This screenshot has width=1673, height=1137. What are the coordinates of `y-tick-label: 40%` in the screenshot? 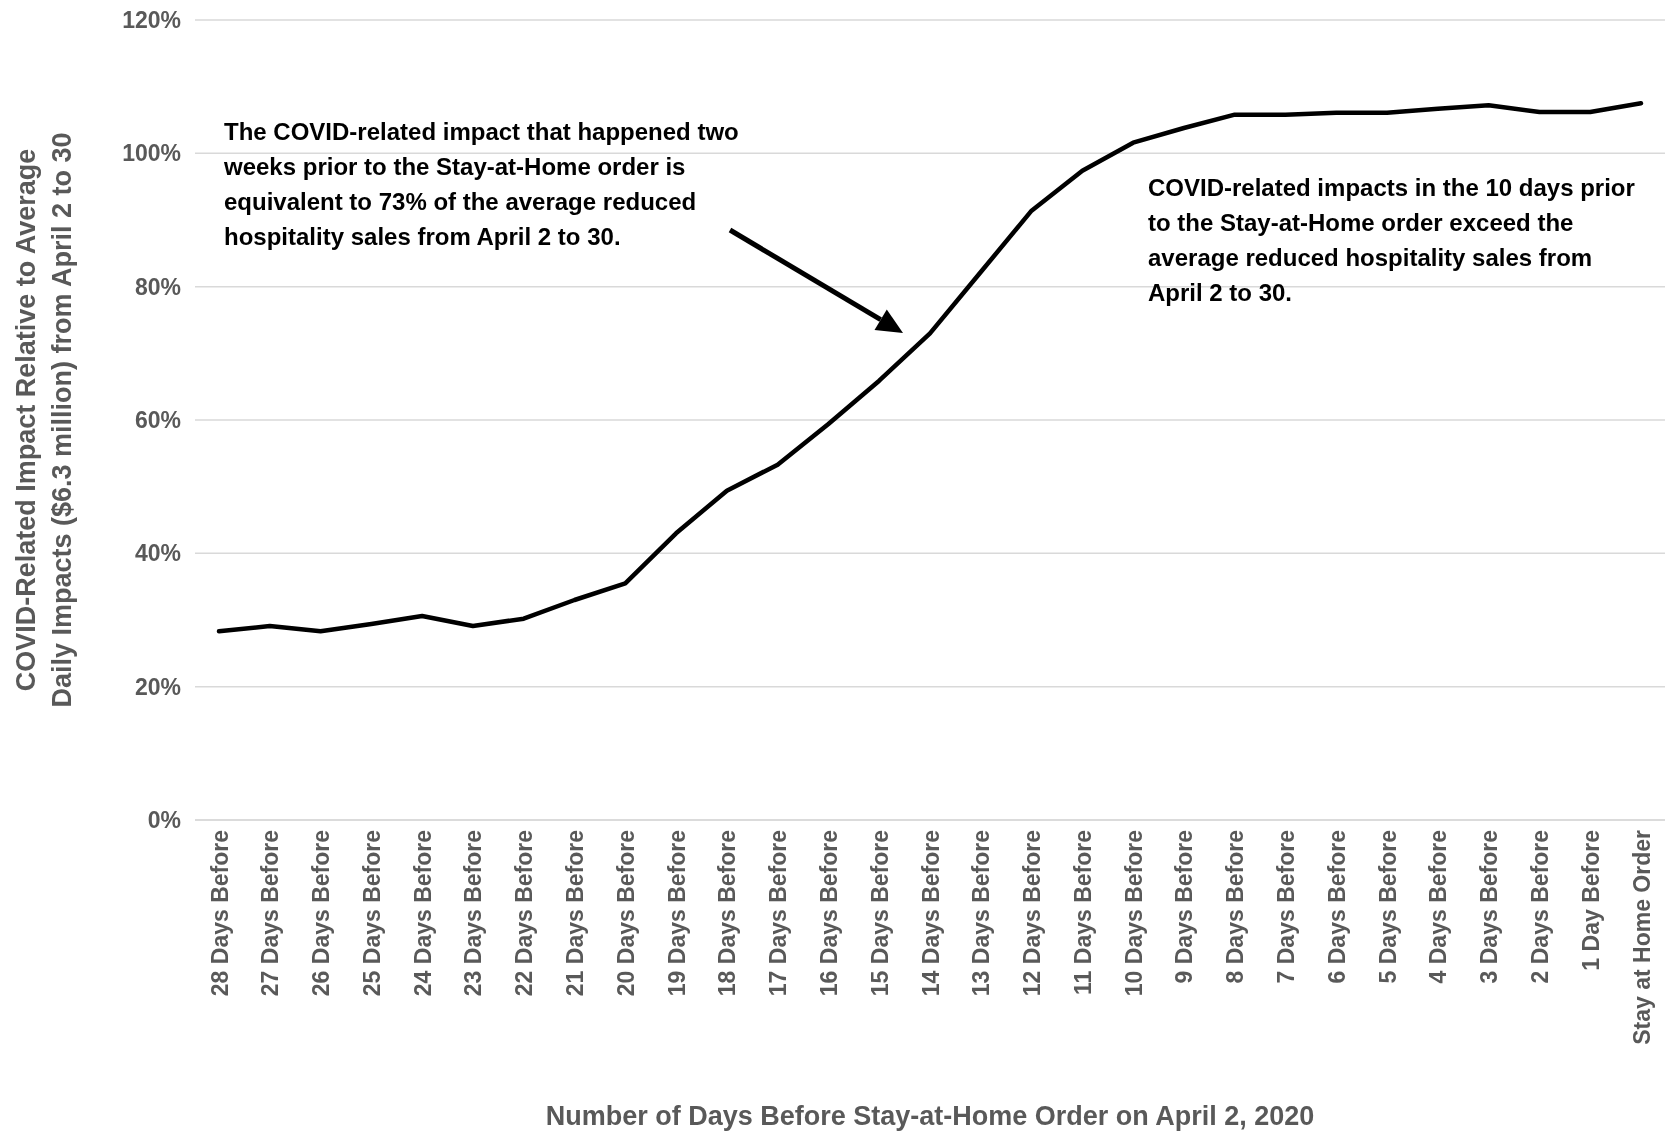 It's located at (157, 553).